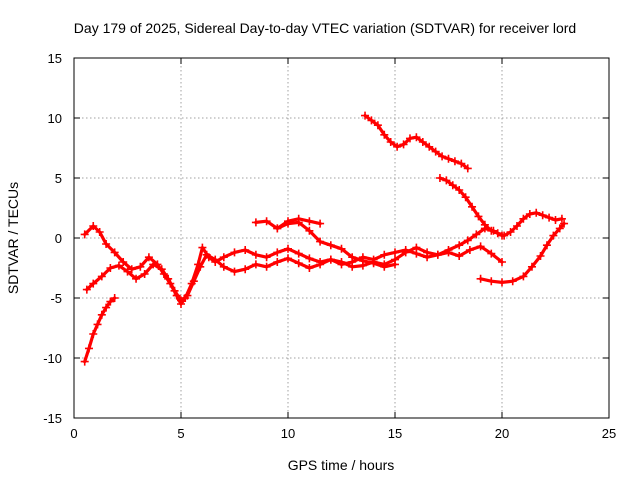  Describe the element at coordinates (56, 298) in the screenshot. I see `y-tick-label: -5` at that location.